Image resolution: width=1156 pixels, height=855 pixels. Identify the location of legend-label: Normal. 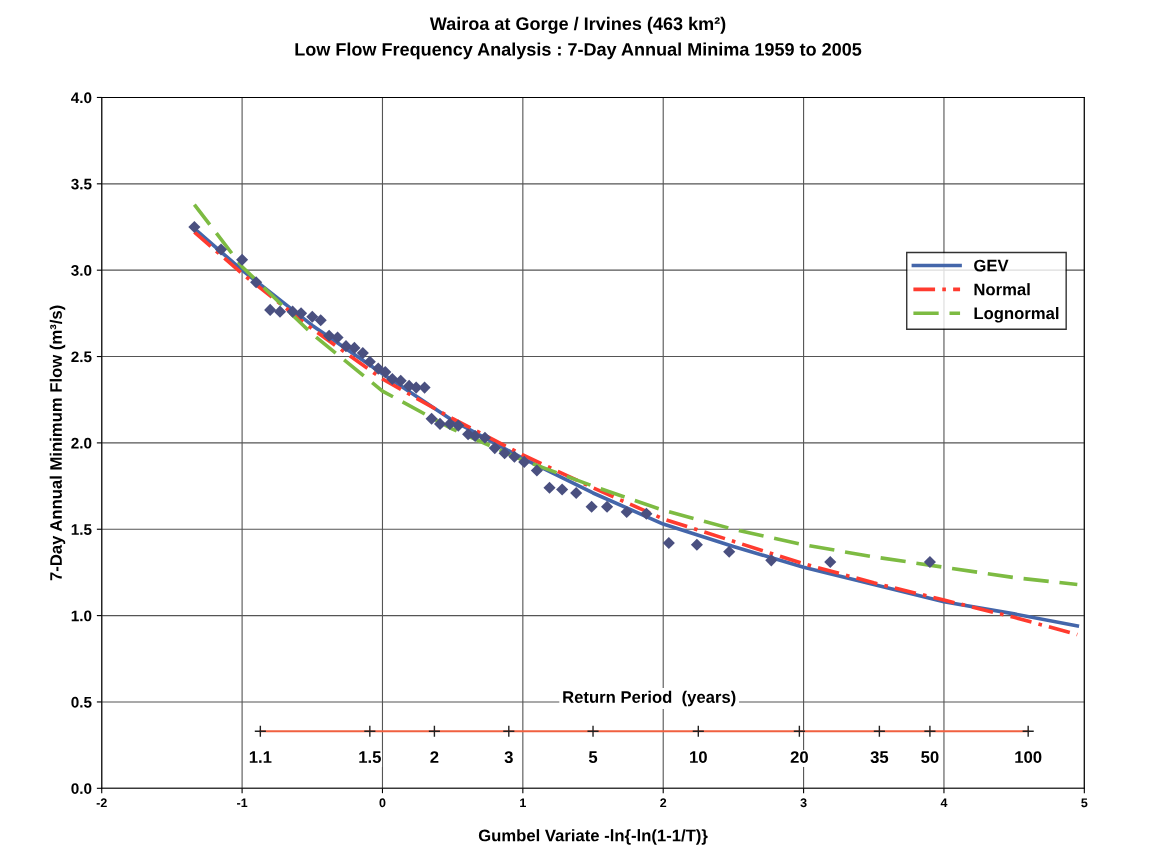
(1002, 289).